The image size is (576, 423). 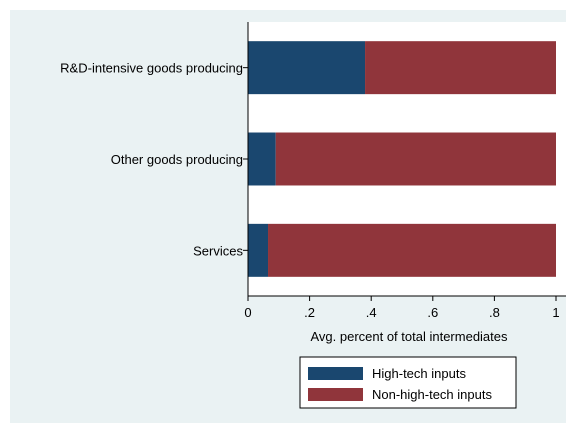 What do you see at coordinates (247, 312) in the screenshot?
I see `x-tick-label: 0` at bounding box center [247, 312].